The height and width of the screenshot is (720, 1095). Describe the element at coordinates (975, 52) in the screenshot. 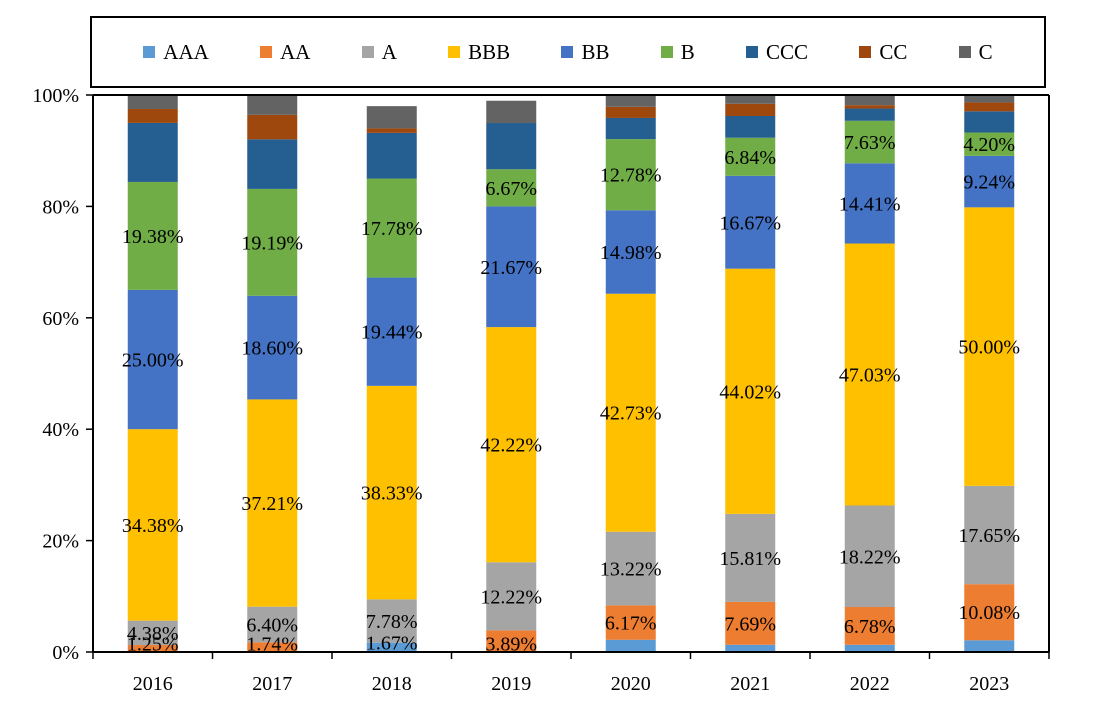

I see `legend-item: C` at that location.